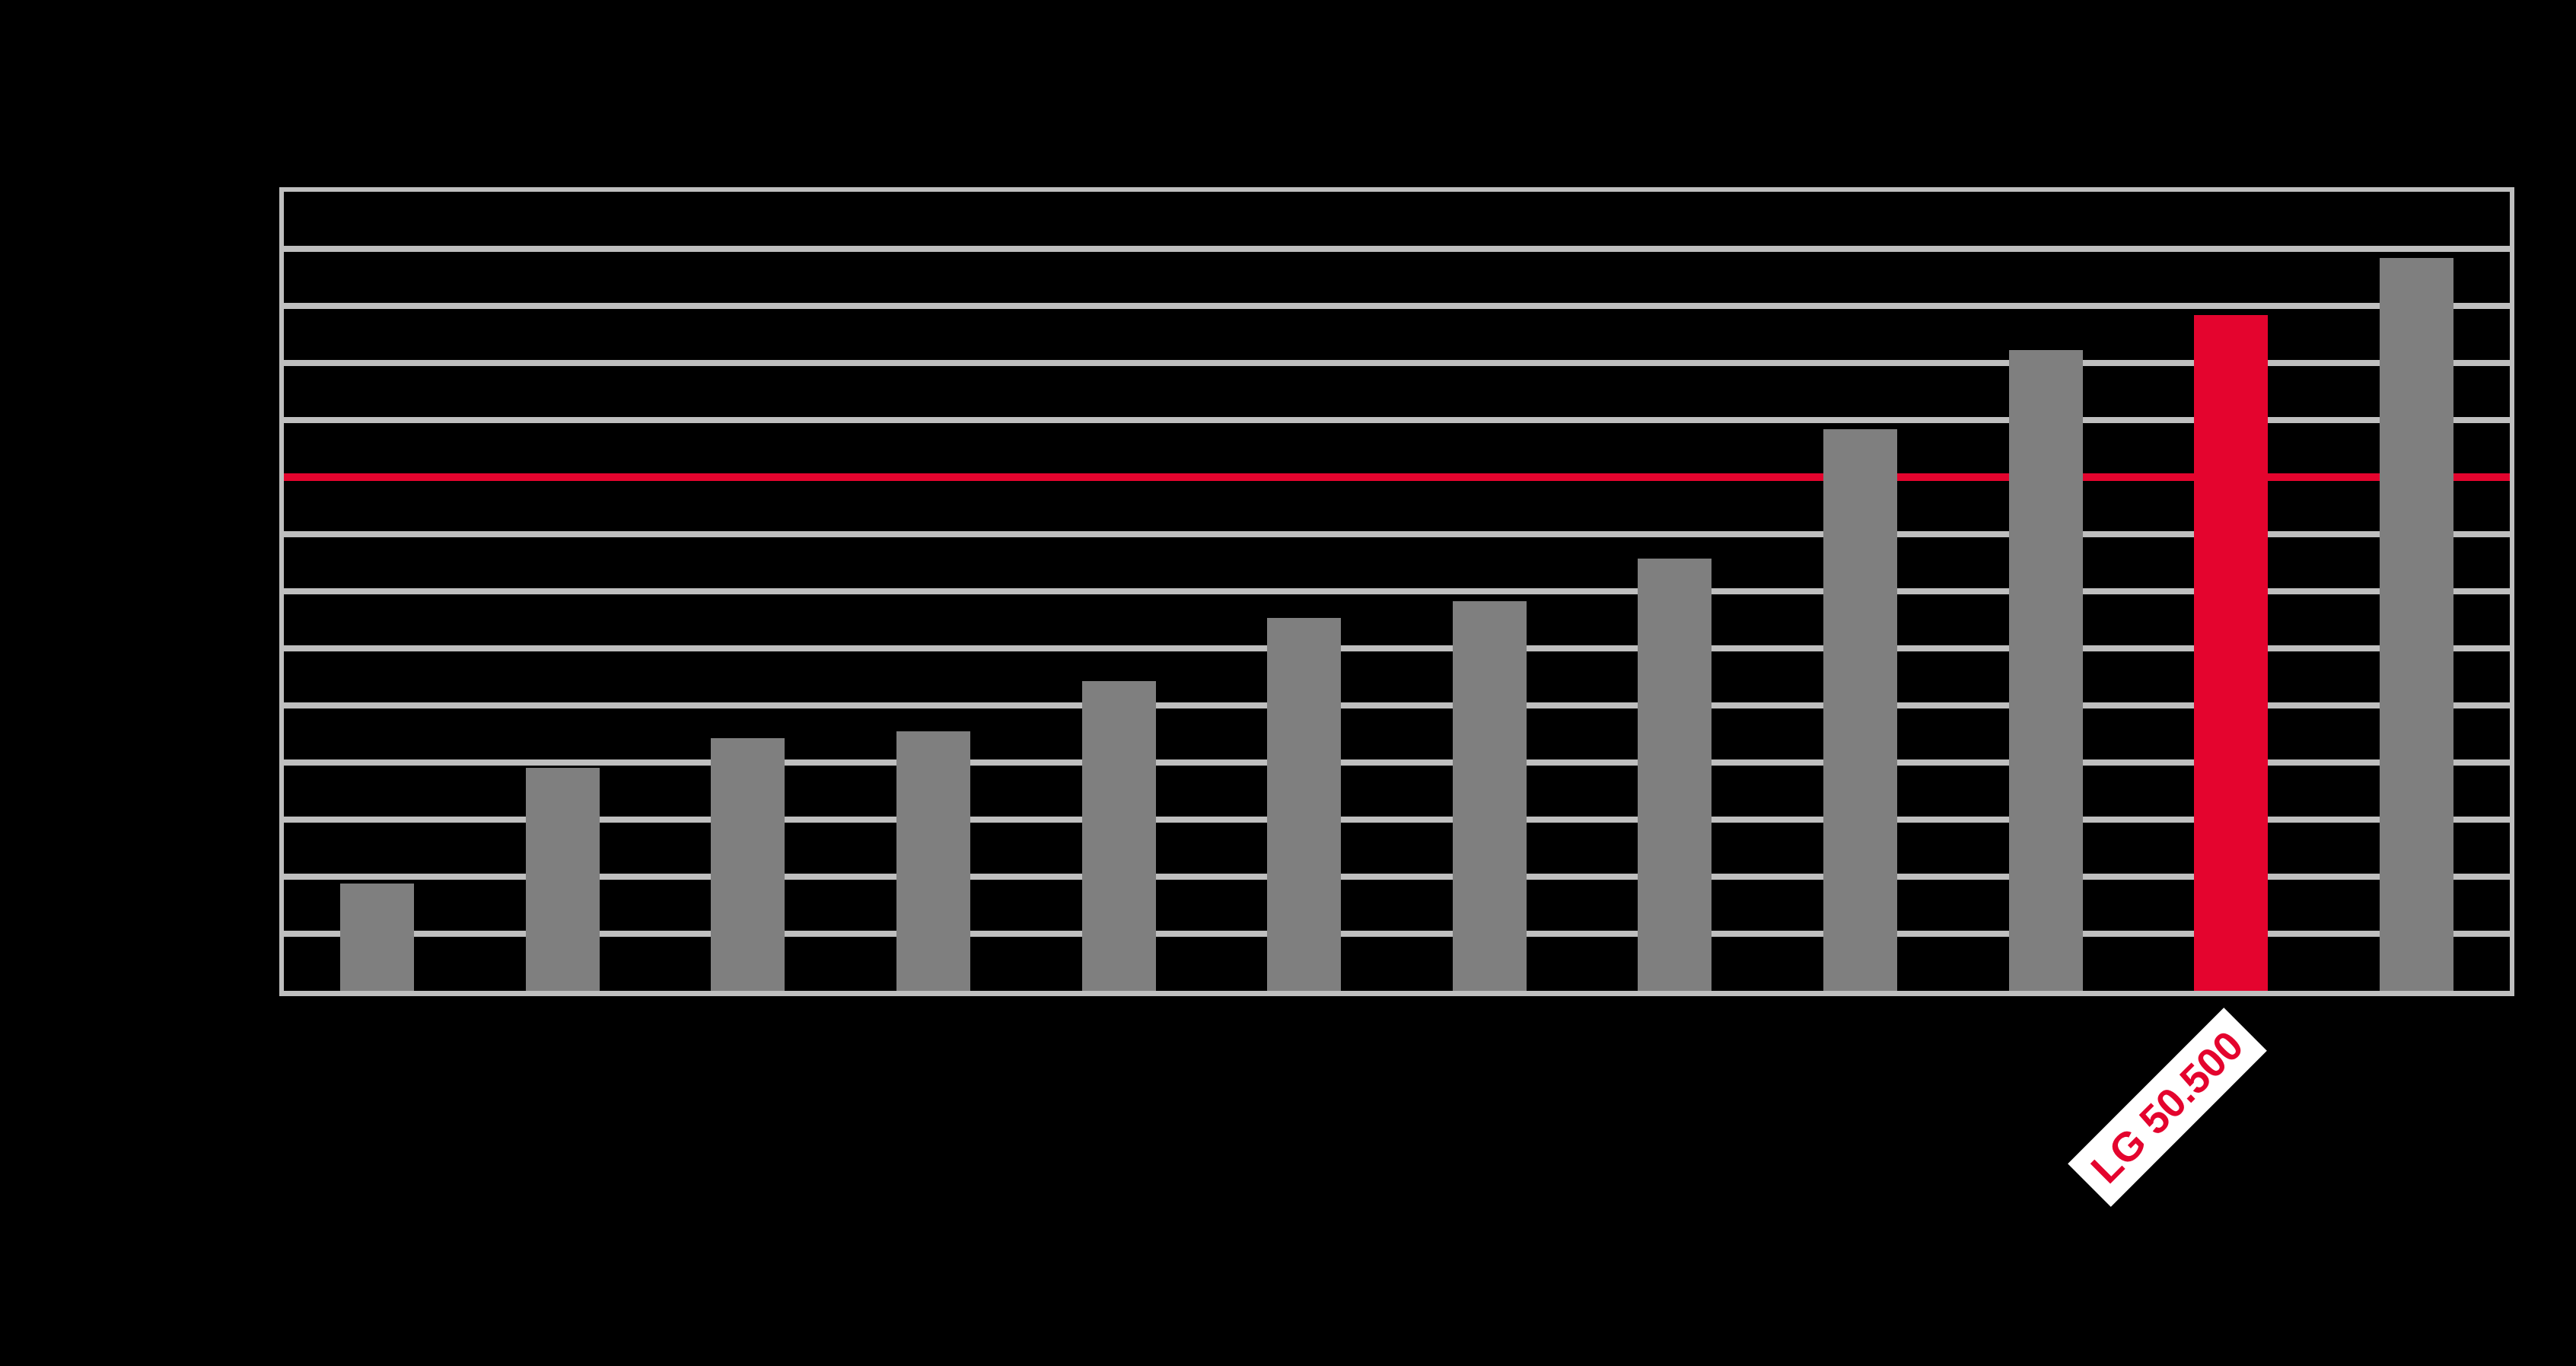 The height and width of the screenshot is (1366, 2576). What do you see at coordinates (1397, 477) in the screenshot?
I see `reference-line` at bounding box center [1397, 477].